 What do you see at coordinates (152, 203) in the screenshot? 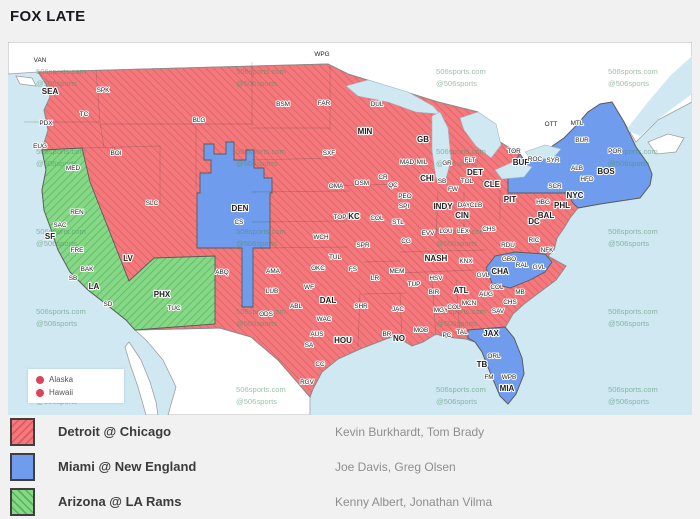
I see `map-label-slc: SLC` at bounding box center [152, 203].